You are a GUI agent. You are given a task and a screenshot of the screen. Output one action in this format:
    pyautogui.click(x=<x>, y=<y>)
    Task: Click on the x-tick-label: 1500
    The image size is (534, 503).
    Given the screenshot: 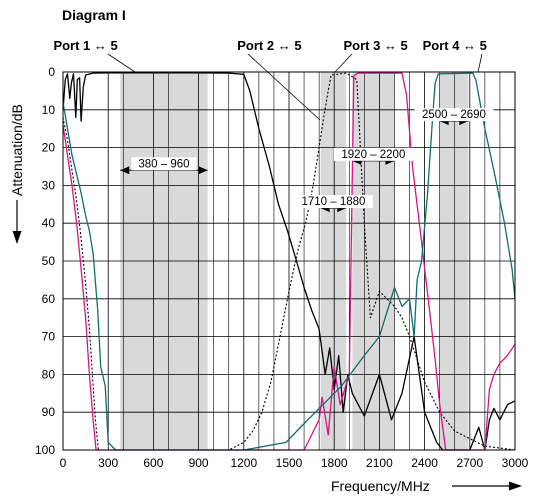 What is the action you would take?
    pyautogui.click(x=289, y=463)
    